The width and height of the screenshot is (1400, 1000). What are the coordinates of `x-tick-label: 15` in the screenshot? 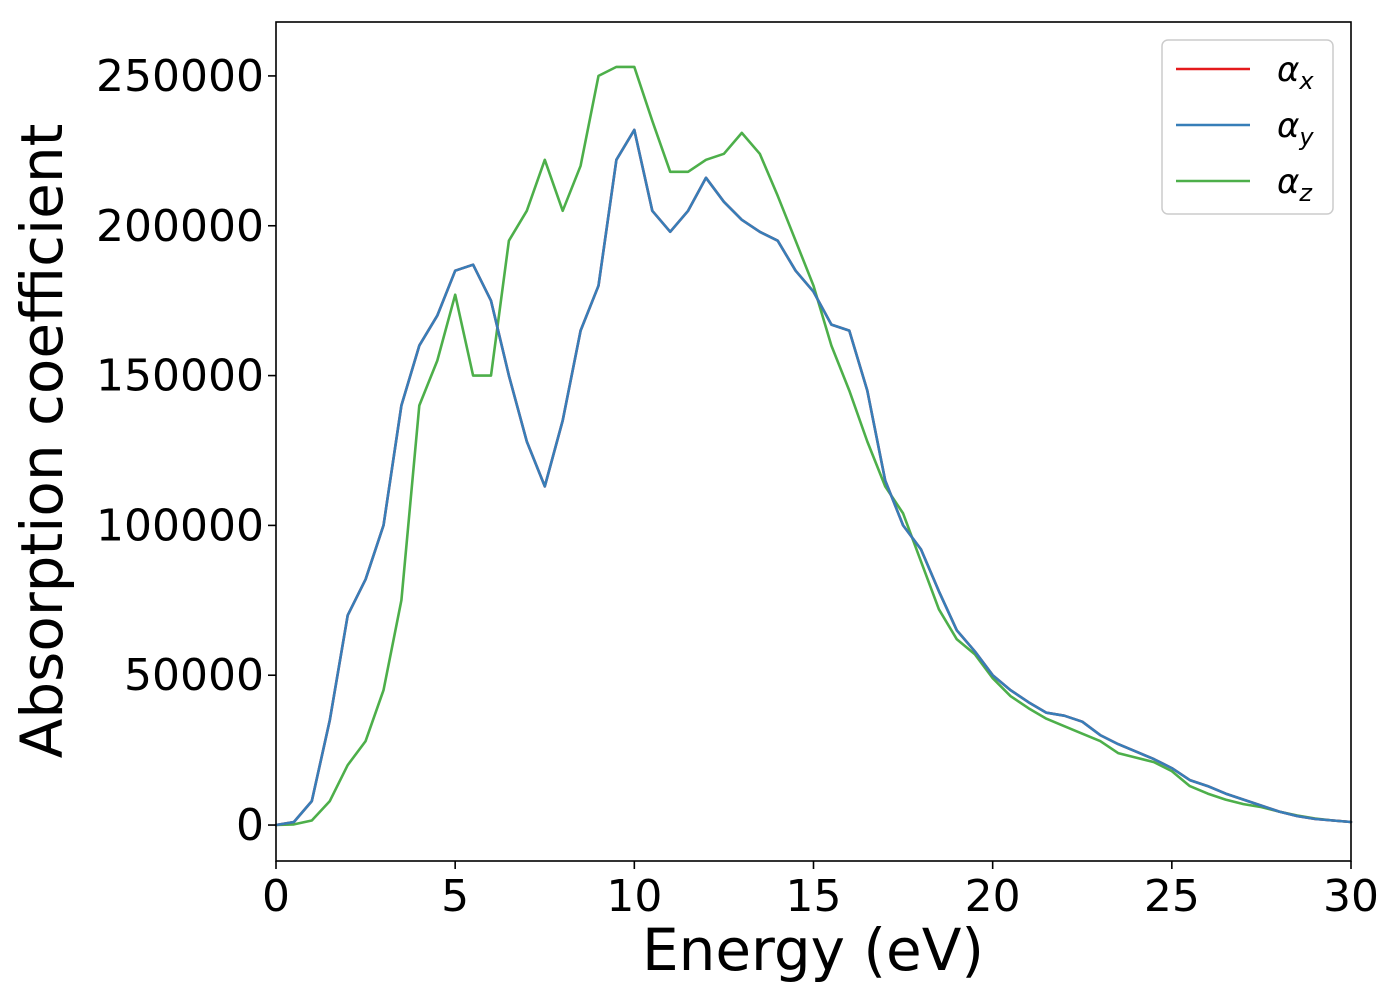 It's located at (814, 896).